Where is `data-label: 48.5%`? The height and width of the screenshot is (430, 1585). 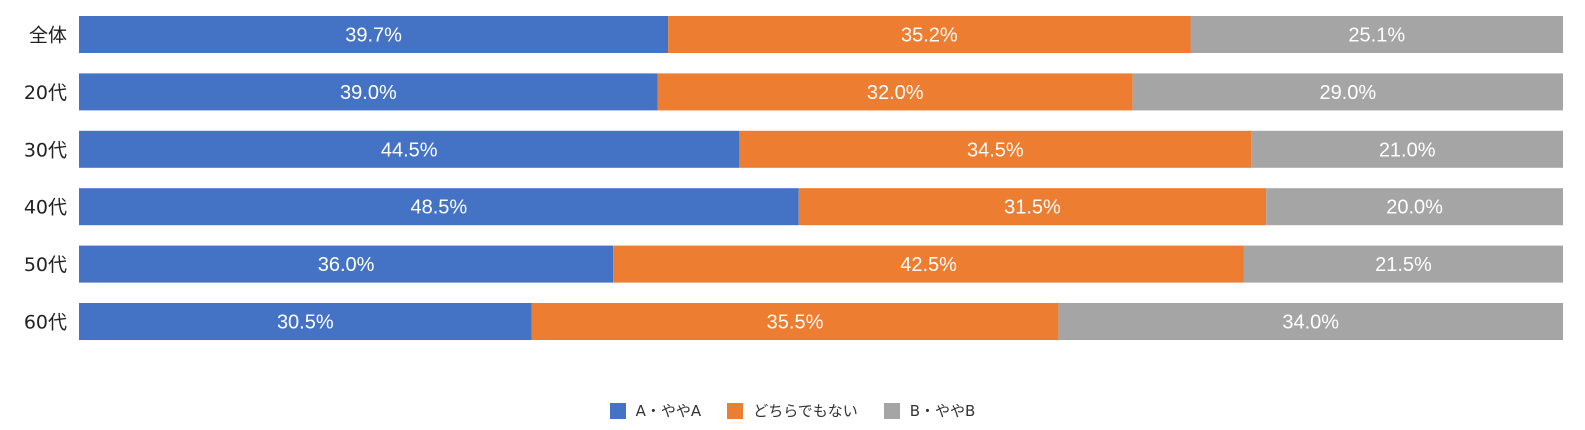
data-label: 48.5% is located at coordinates (439, 208).